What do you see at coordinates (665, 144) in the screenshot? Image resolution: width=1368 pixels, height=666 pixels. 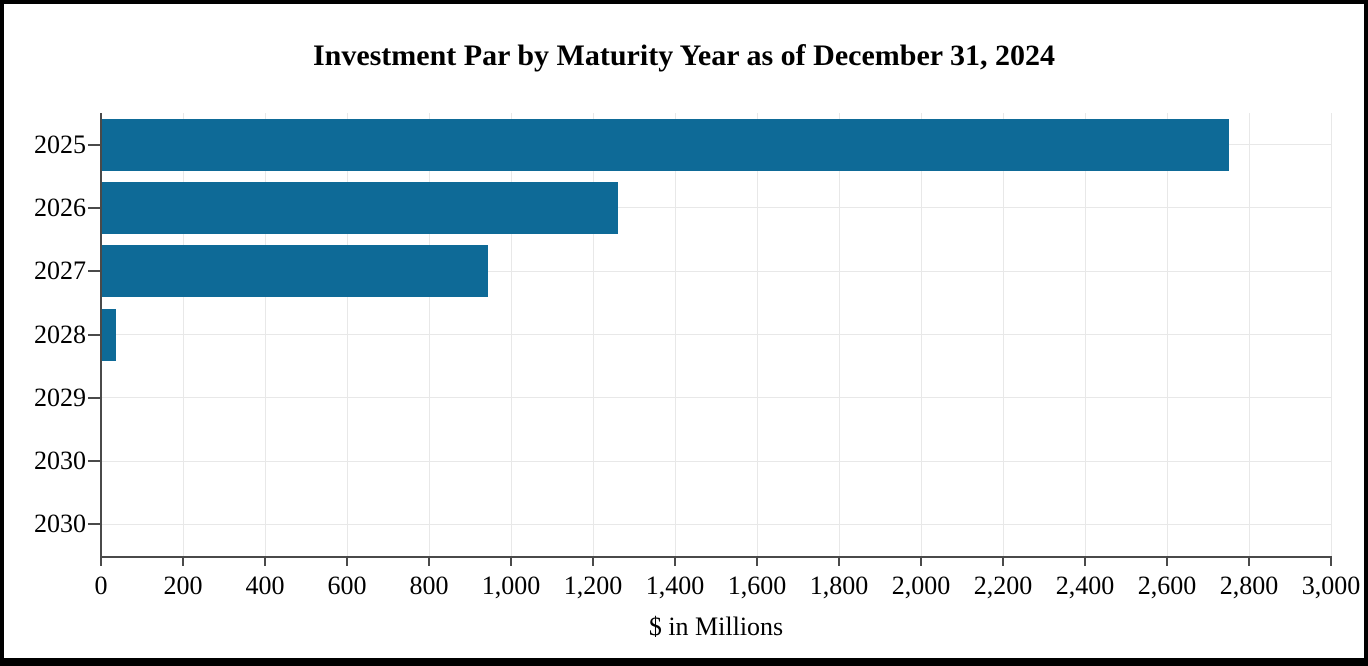 I see `bar-2025` at bounding box center [665, 144].